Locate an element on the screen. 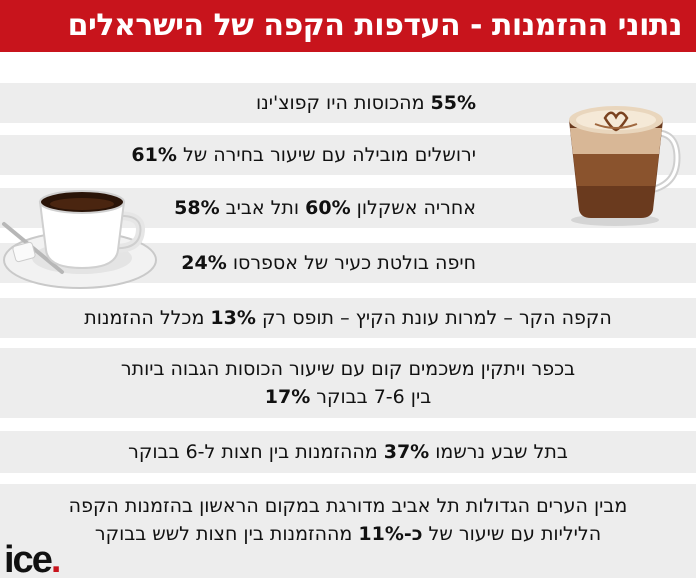  stat-text: הקפה הקר – למרות עונת הקיץ – תופס רק is located at coordinates (433, 318).